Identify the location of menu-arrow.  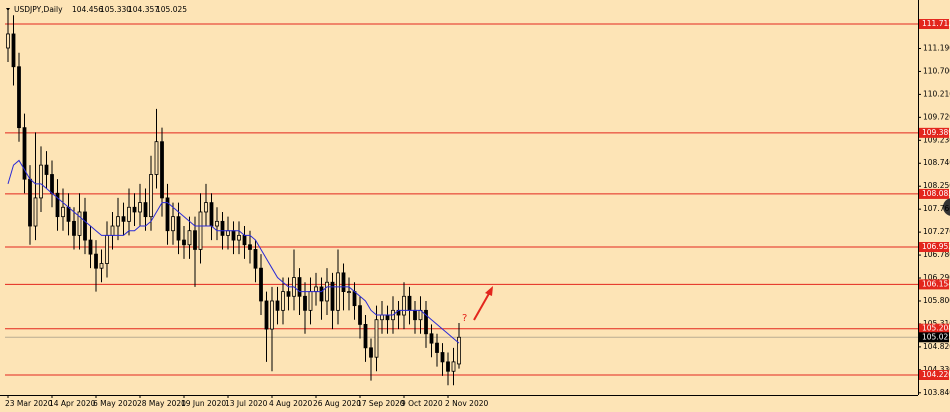
(8, 9).